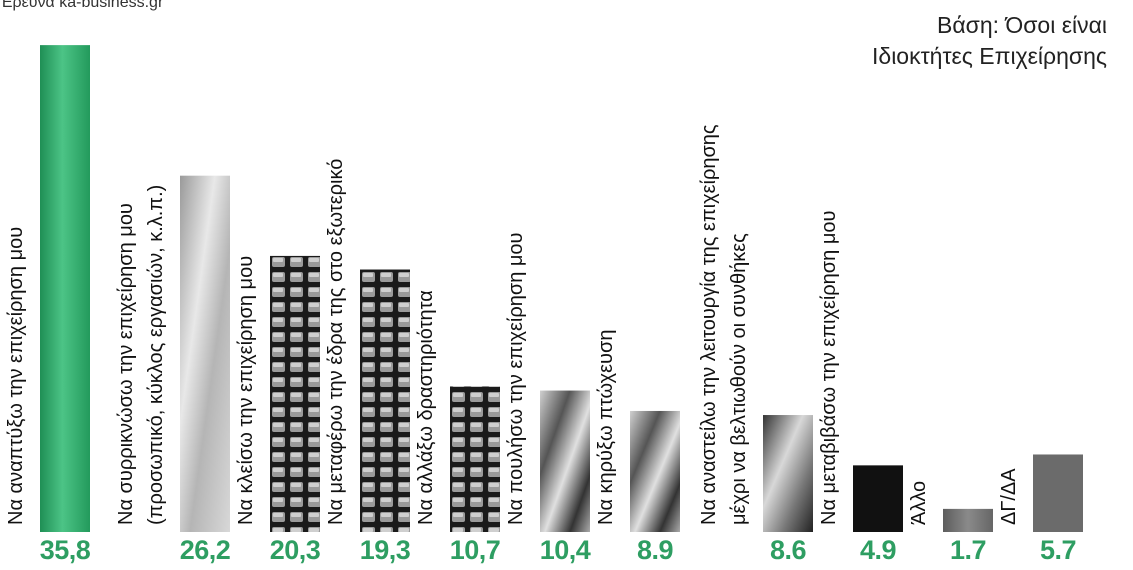 Image resolution: width=1133 pixels, height=570 pixels. Describe the element at coordinates (516, 378) in the screenshot. I see `category-label-6-line-1: Να πουλήσω την επιχείρηση μου` at that location.